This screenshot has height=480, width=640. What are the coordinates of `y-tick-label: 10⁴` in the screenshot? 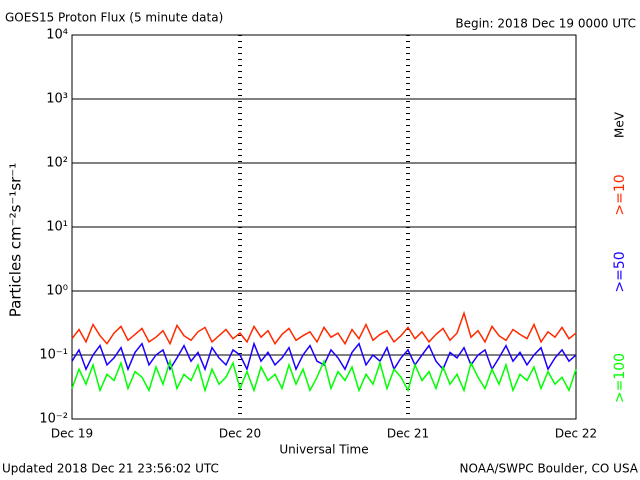 It's located at (57, 35).